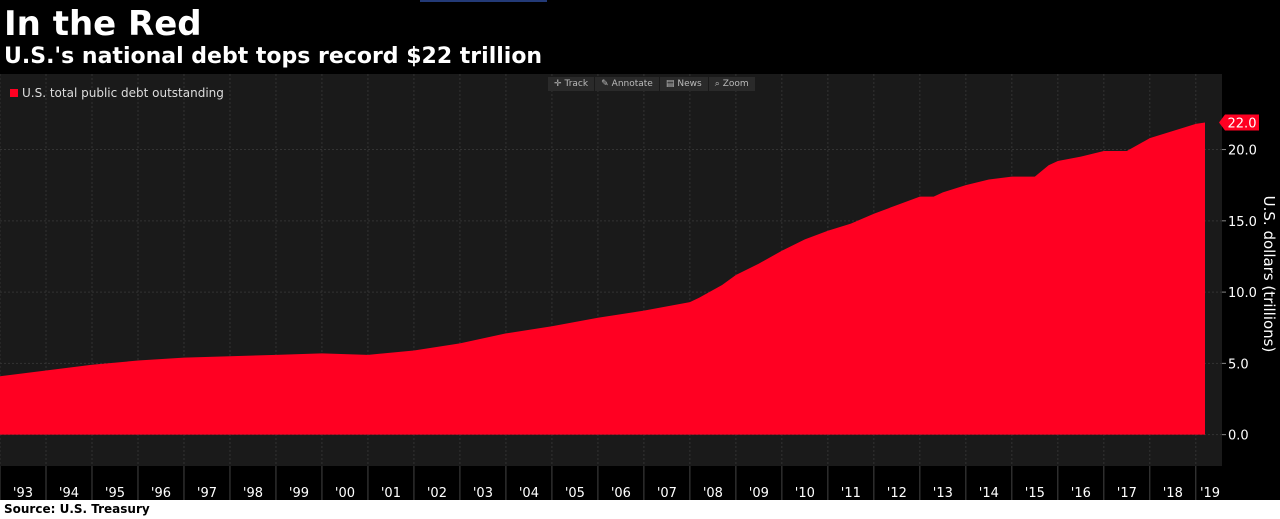  I want to click on y-axis-label: U.S. dollars (trillions), so click(1269, 274).